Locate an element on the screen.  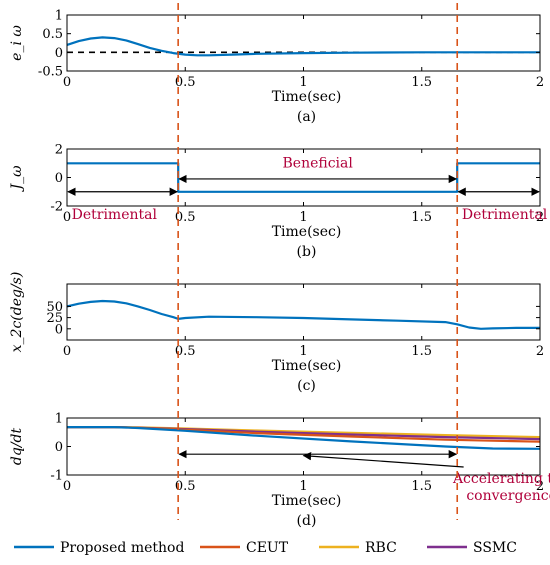
panel-caption: (c) is located at coordinates (306, 386).